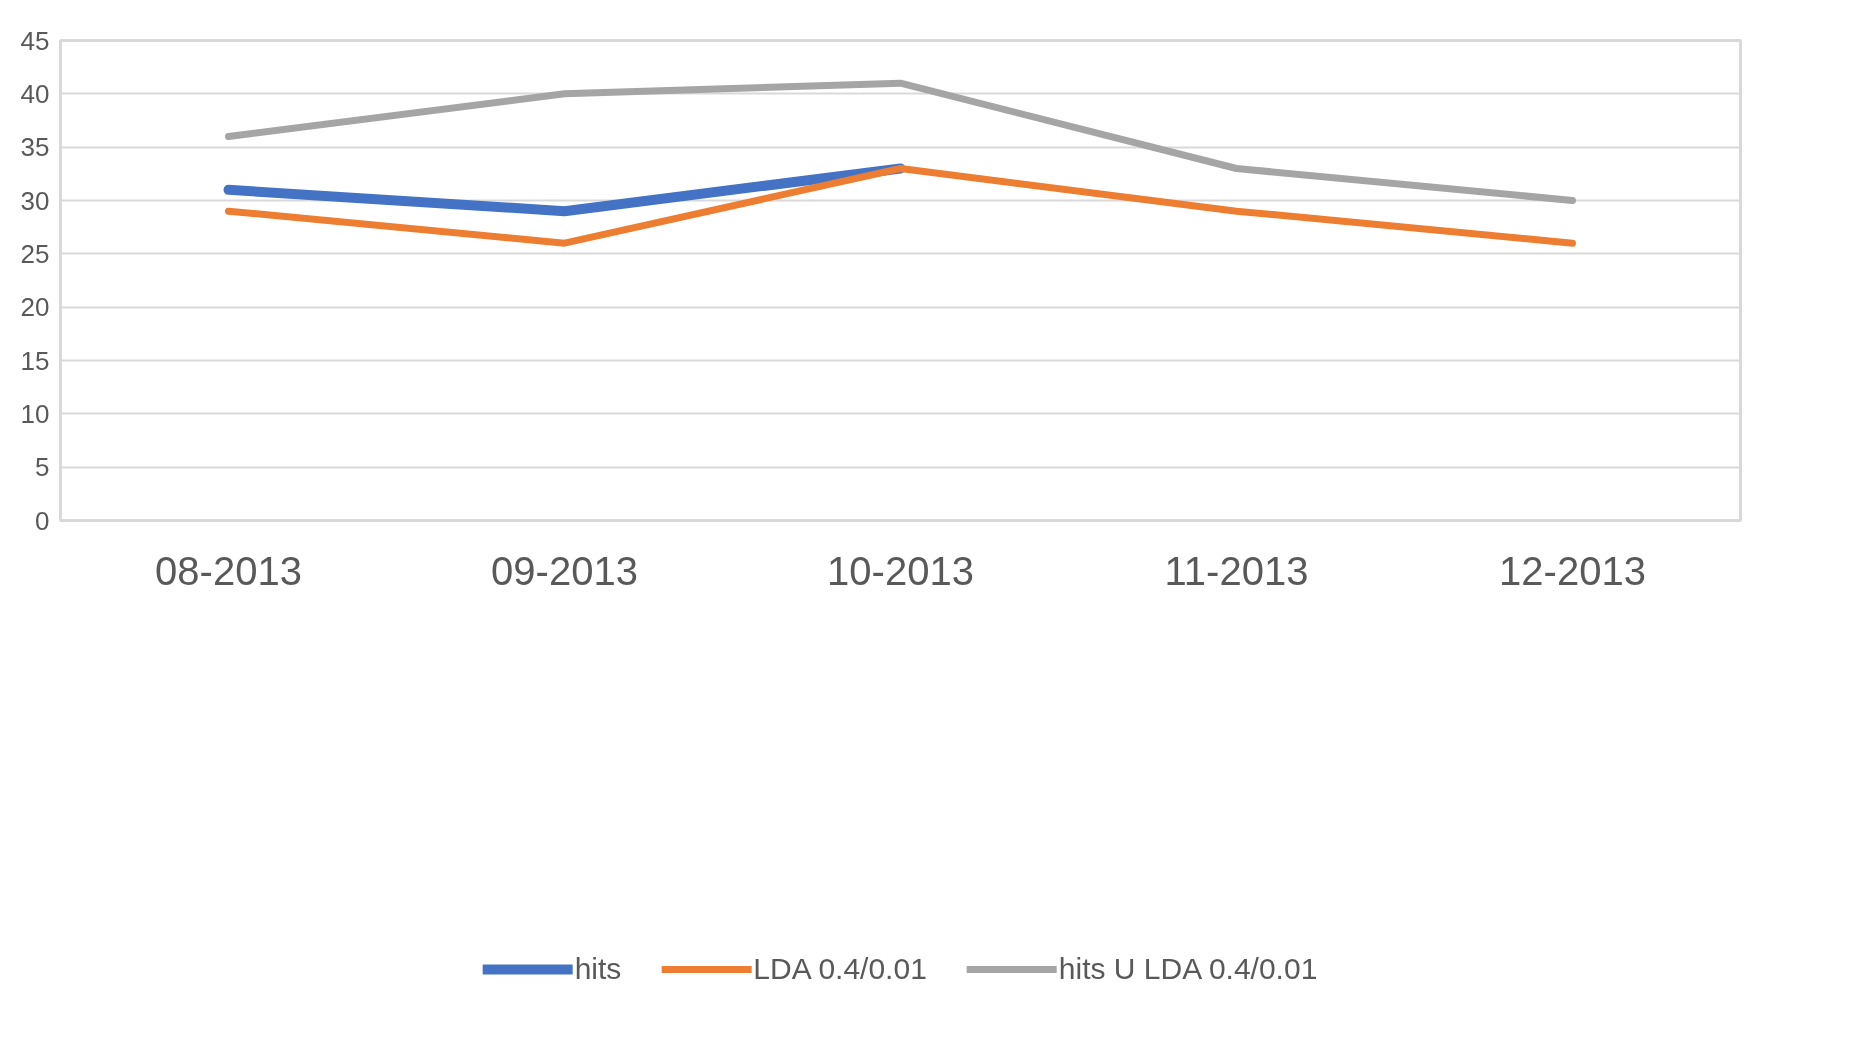  What do you see at coordinates (840, 968) in the screenshot?
I see `legend-label: LDA 0.4/0.01` at bounding box center [840, 968].